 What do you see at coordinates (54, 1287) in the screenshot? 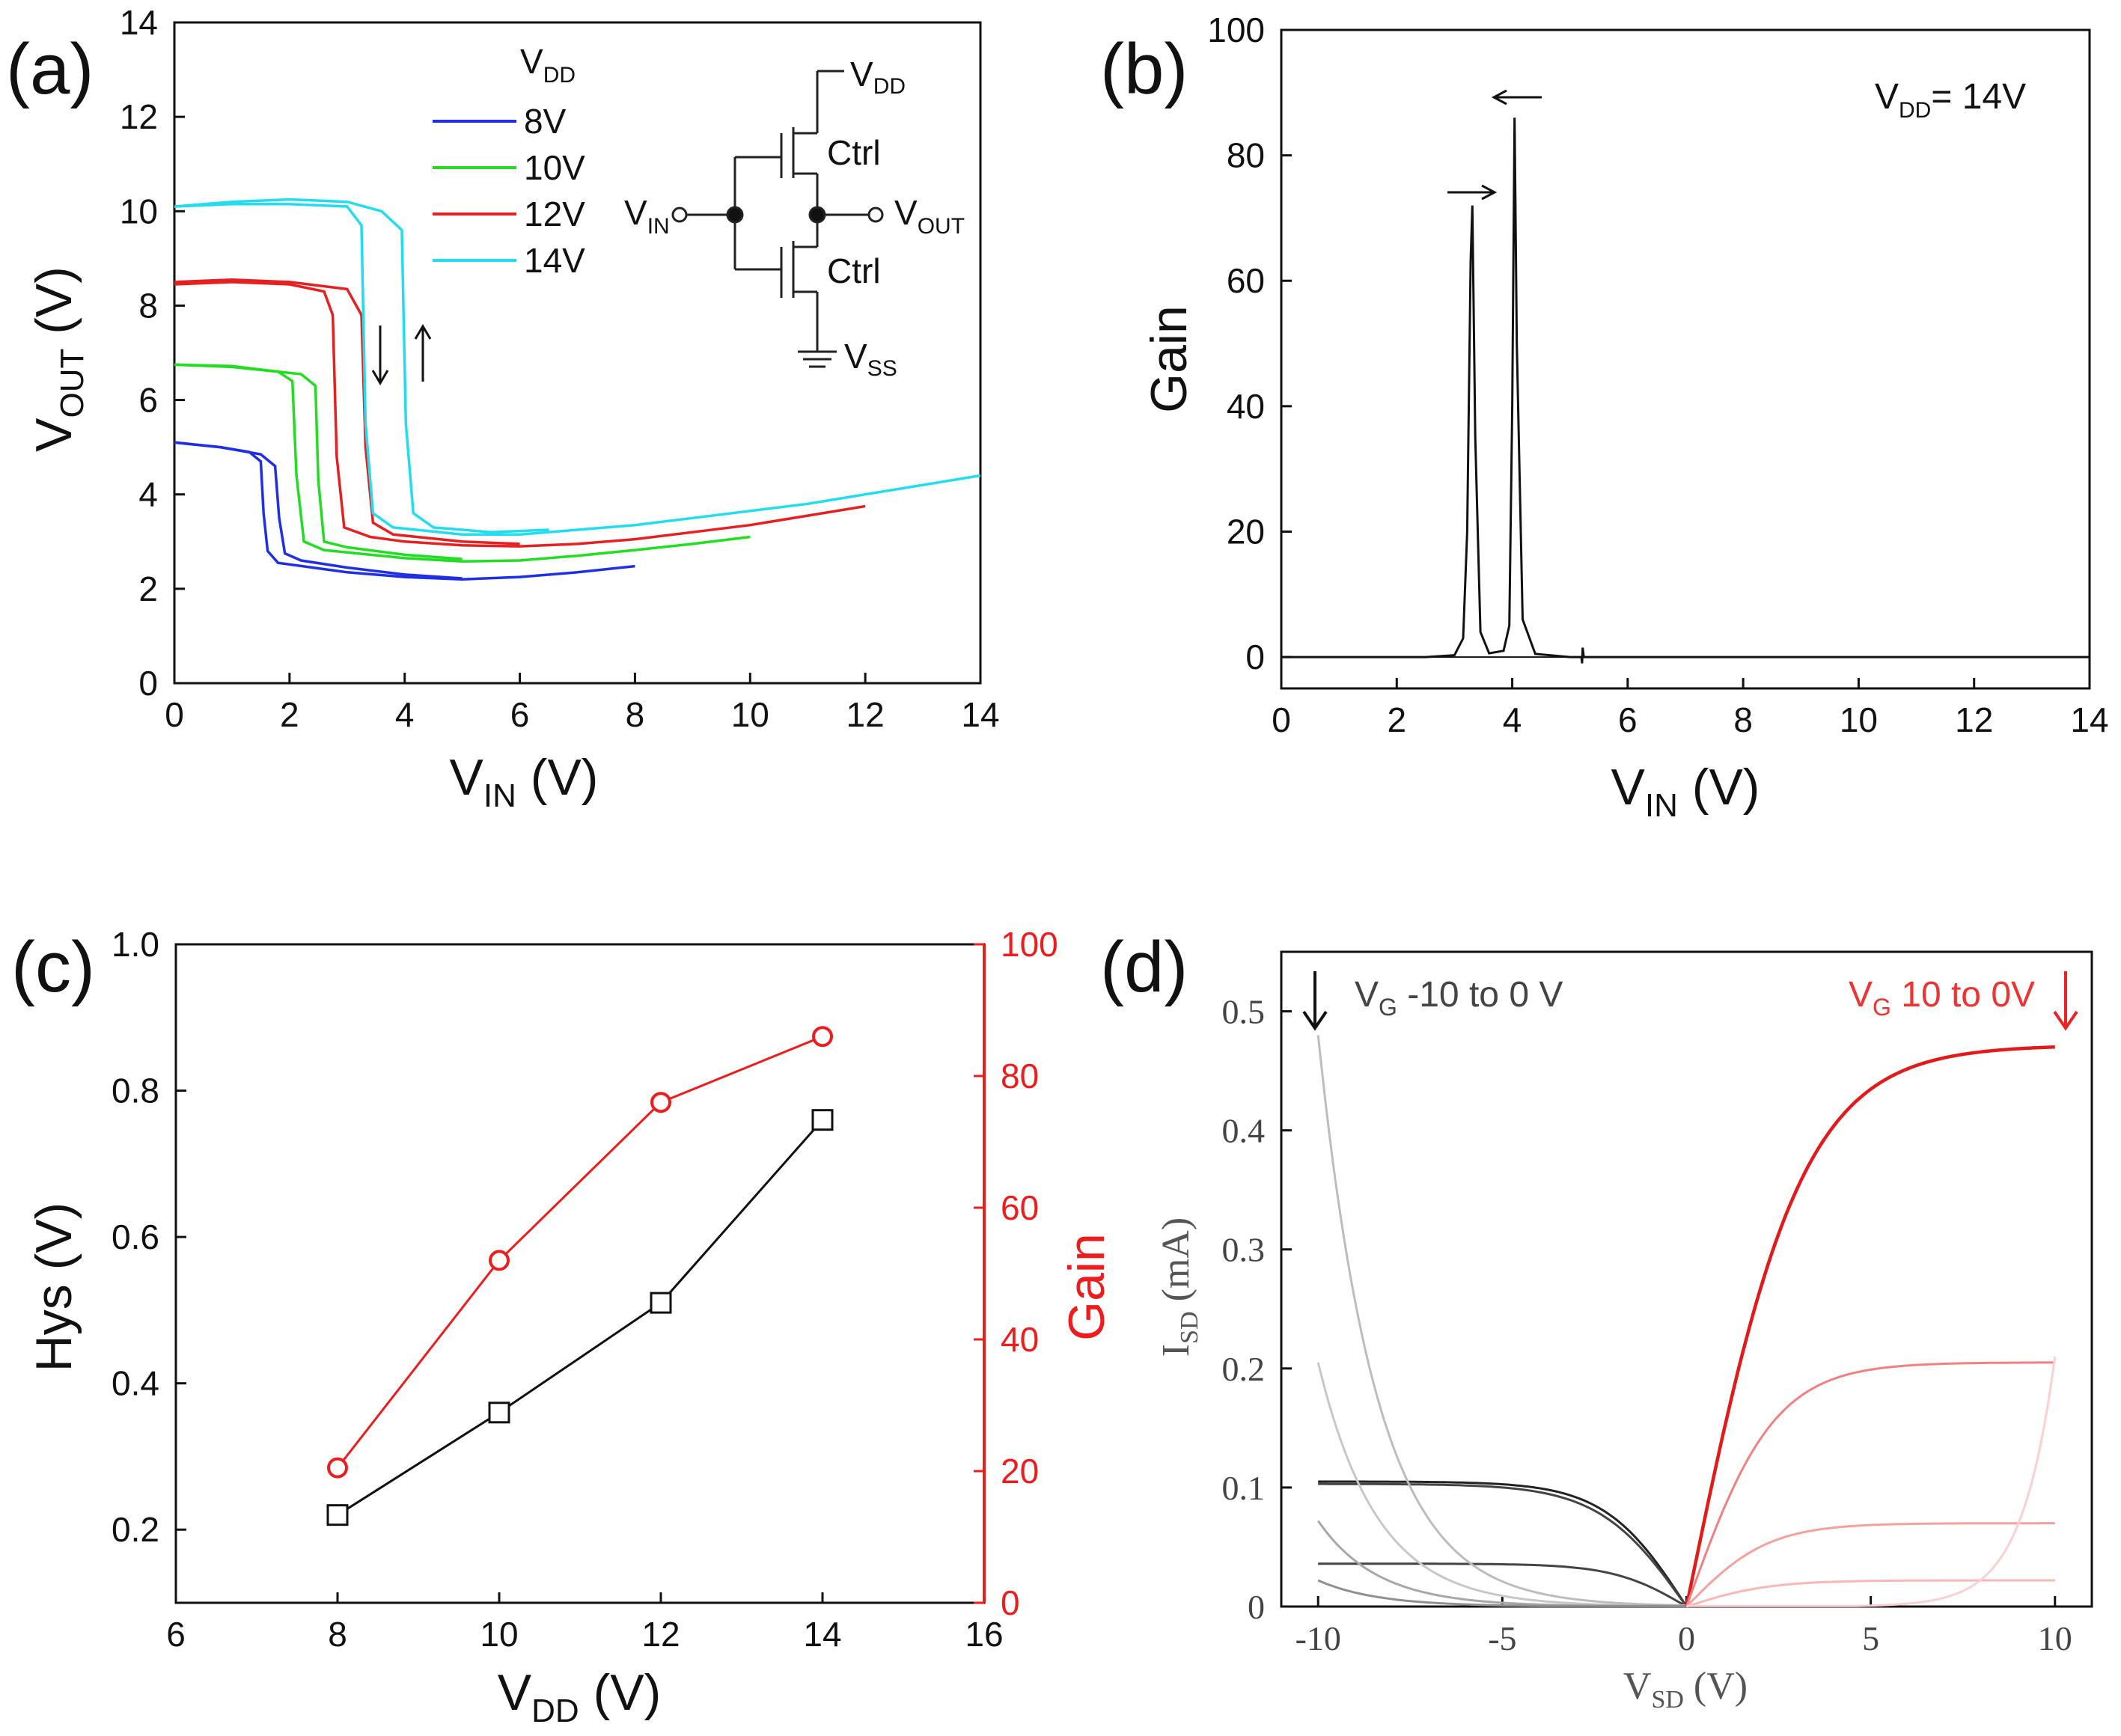
I see `panel-c-y-axis-label-left: Hys (V)` at bounding box center [54, 1287].